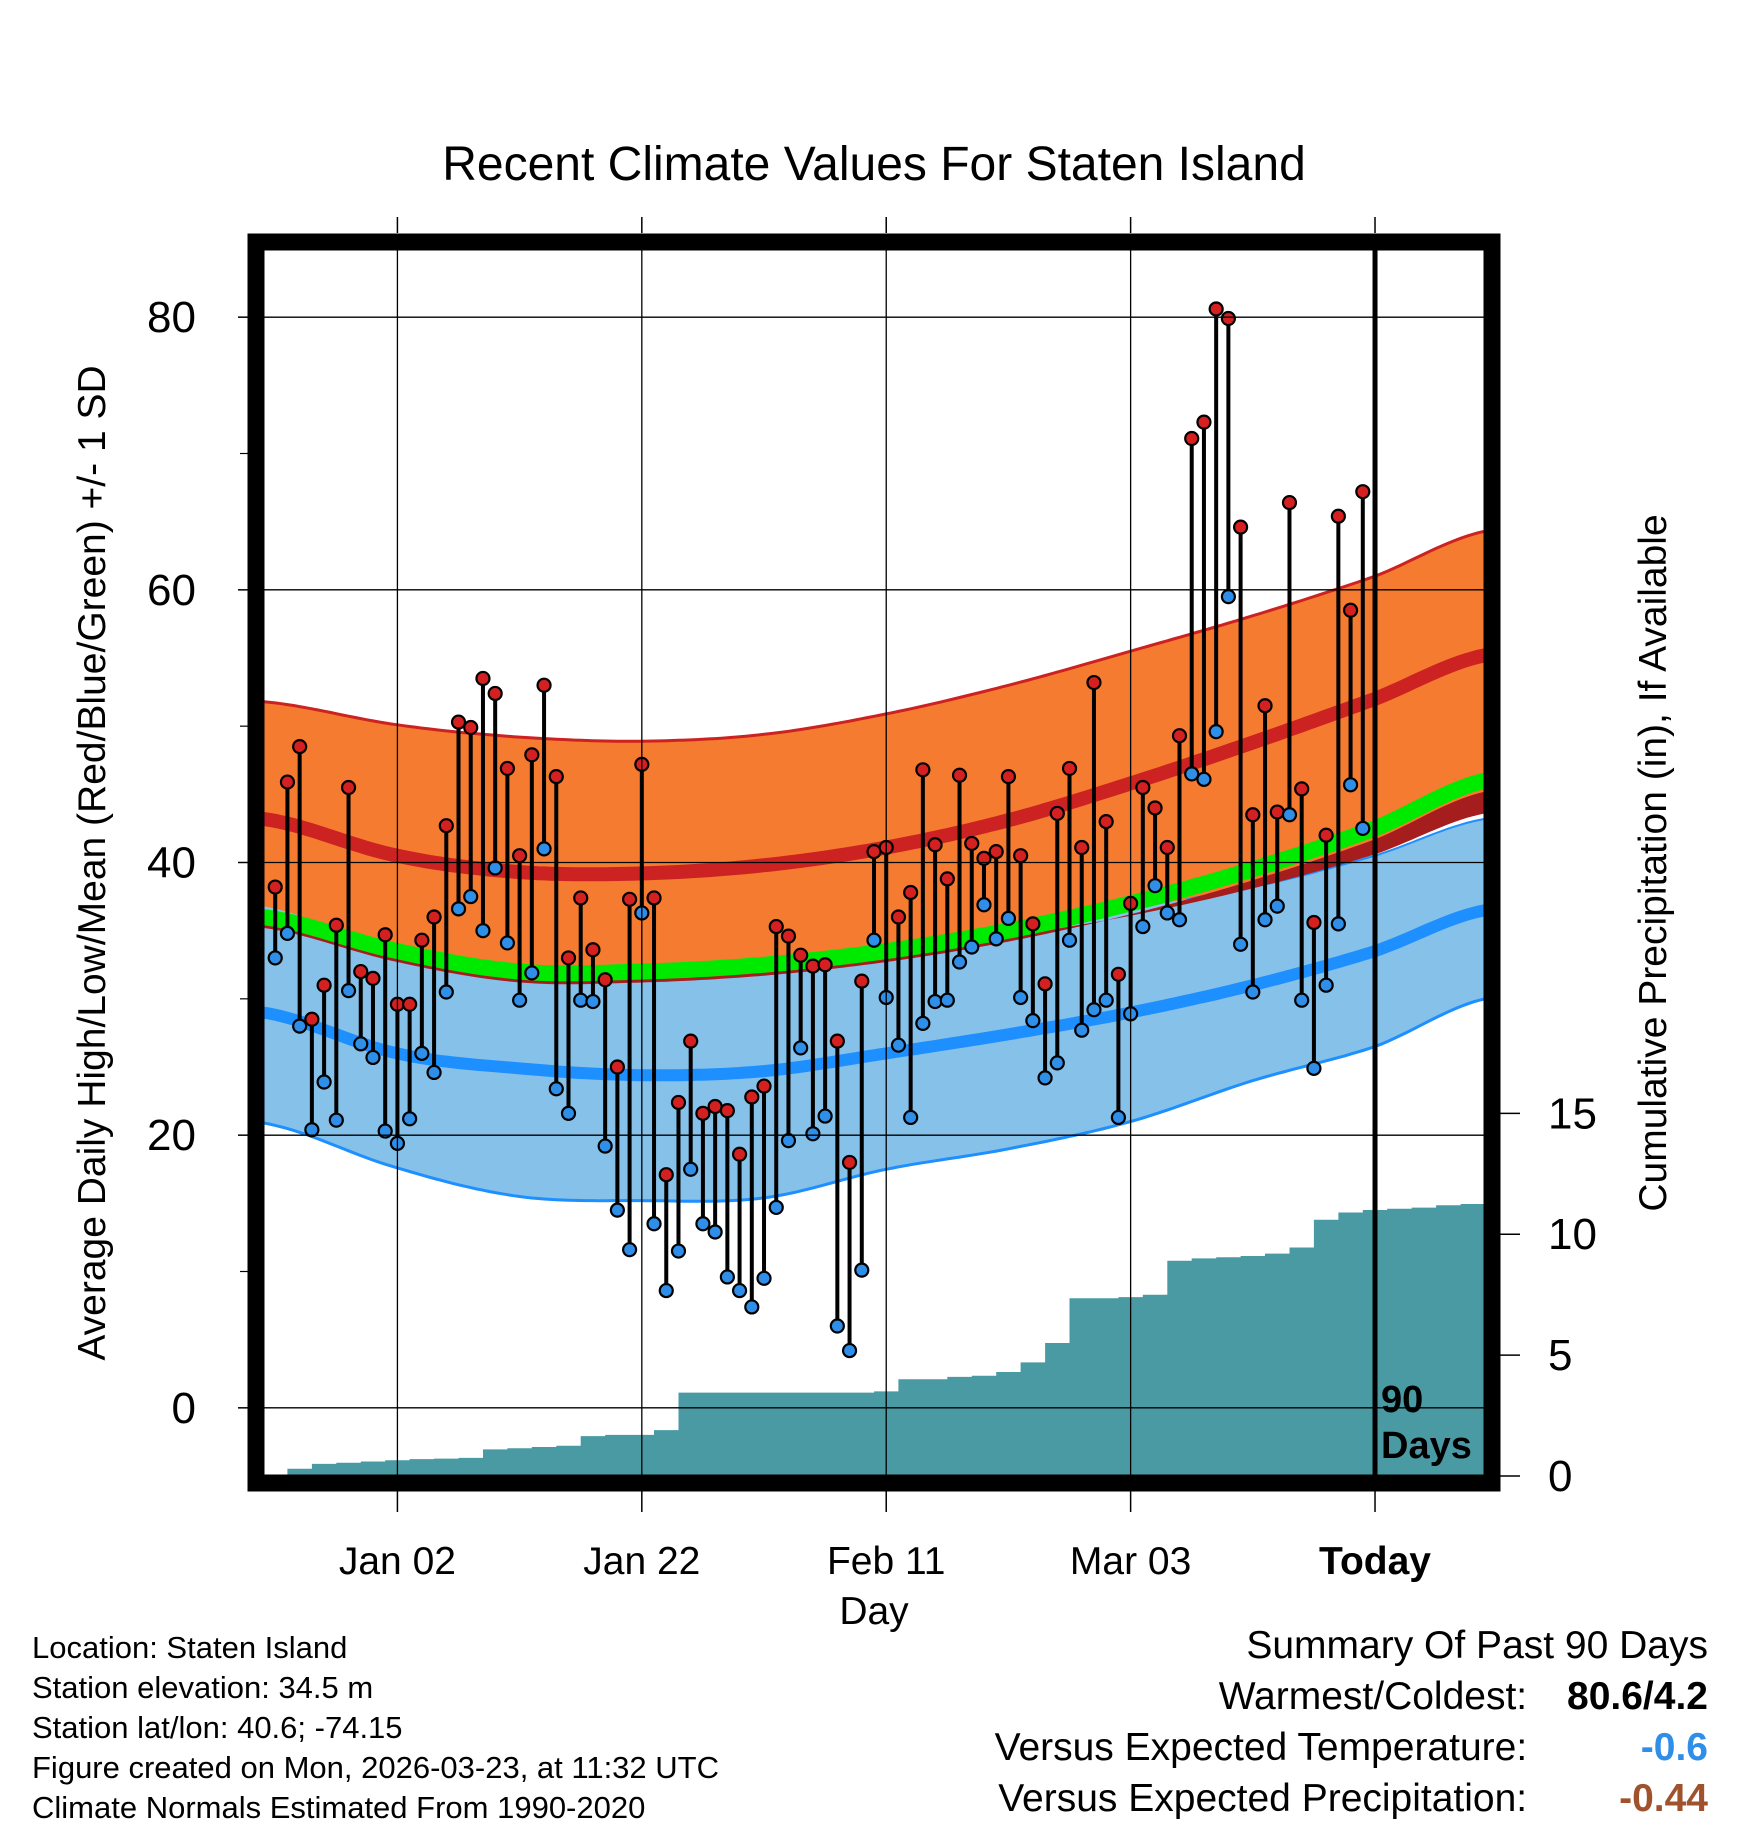 The image size is (1748, 1828). Describe the element at coordinates (1375, 1561) in the screenshot. I see `x-tick-label: Today` at that location.